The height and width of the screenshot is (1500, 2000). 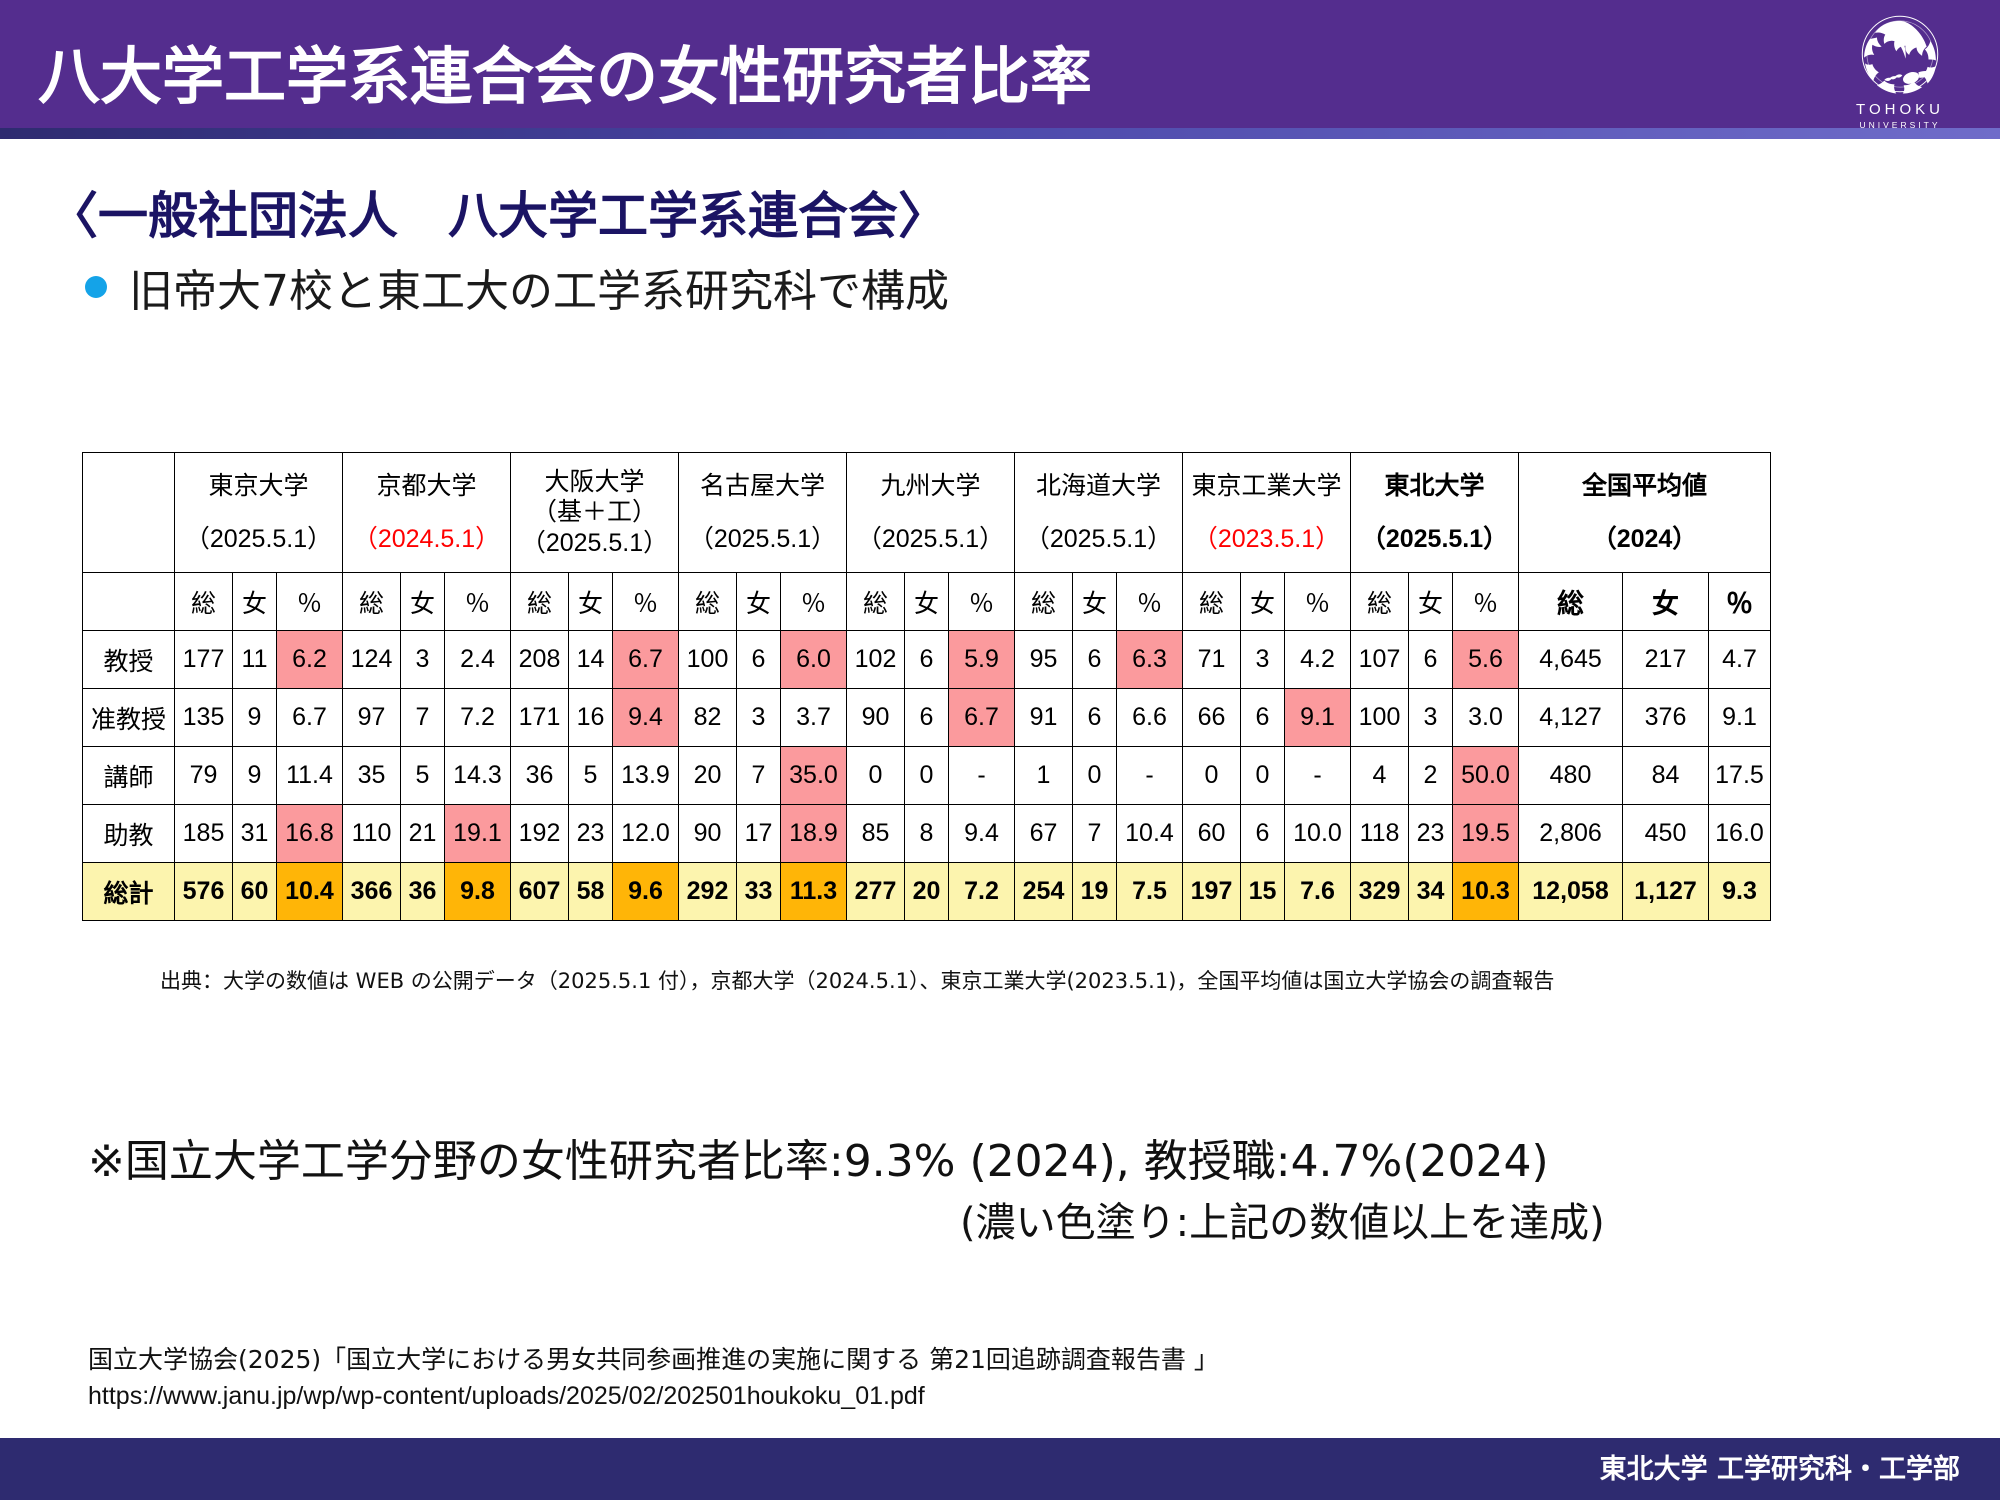 What do you see at coordinates (1262, 659) in the screenshot?
I see `cell-female-1-7: 3` at bounding box center [1262, 659].